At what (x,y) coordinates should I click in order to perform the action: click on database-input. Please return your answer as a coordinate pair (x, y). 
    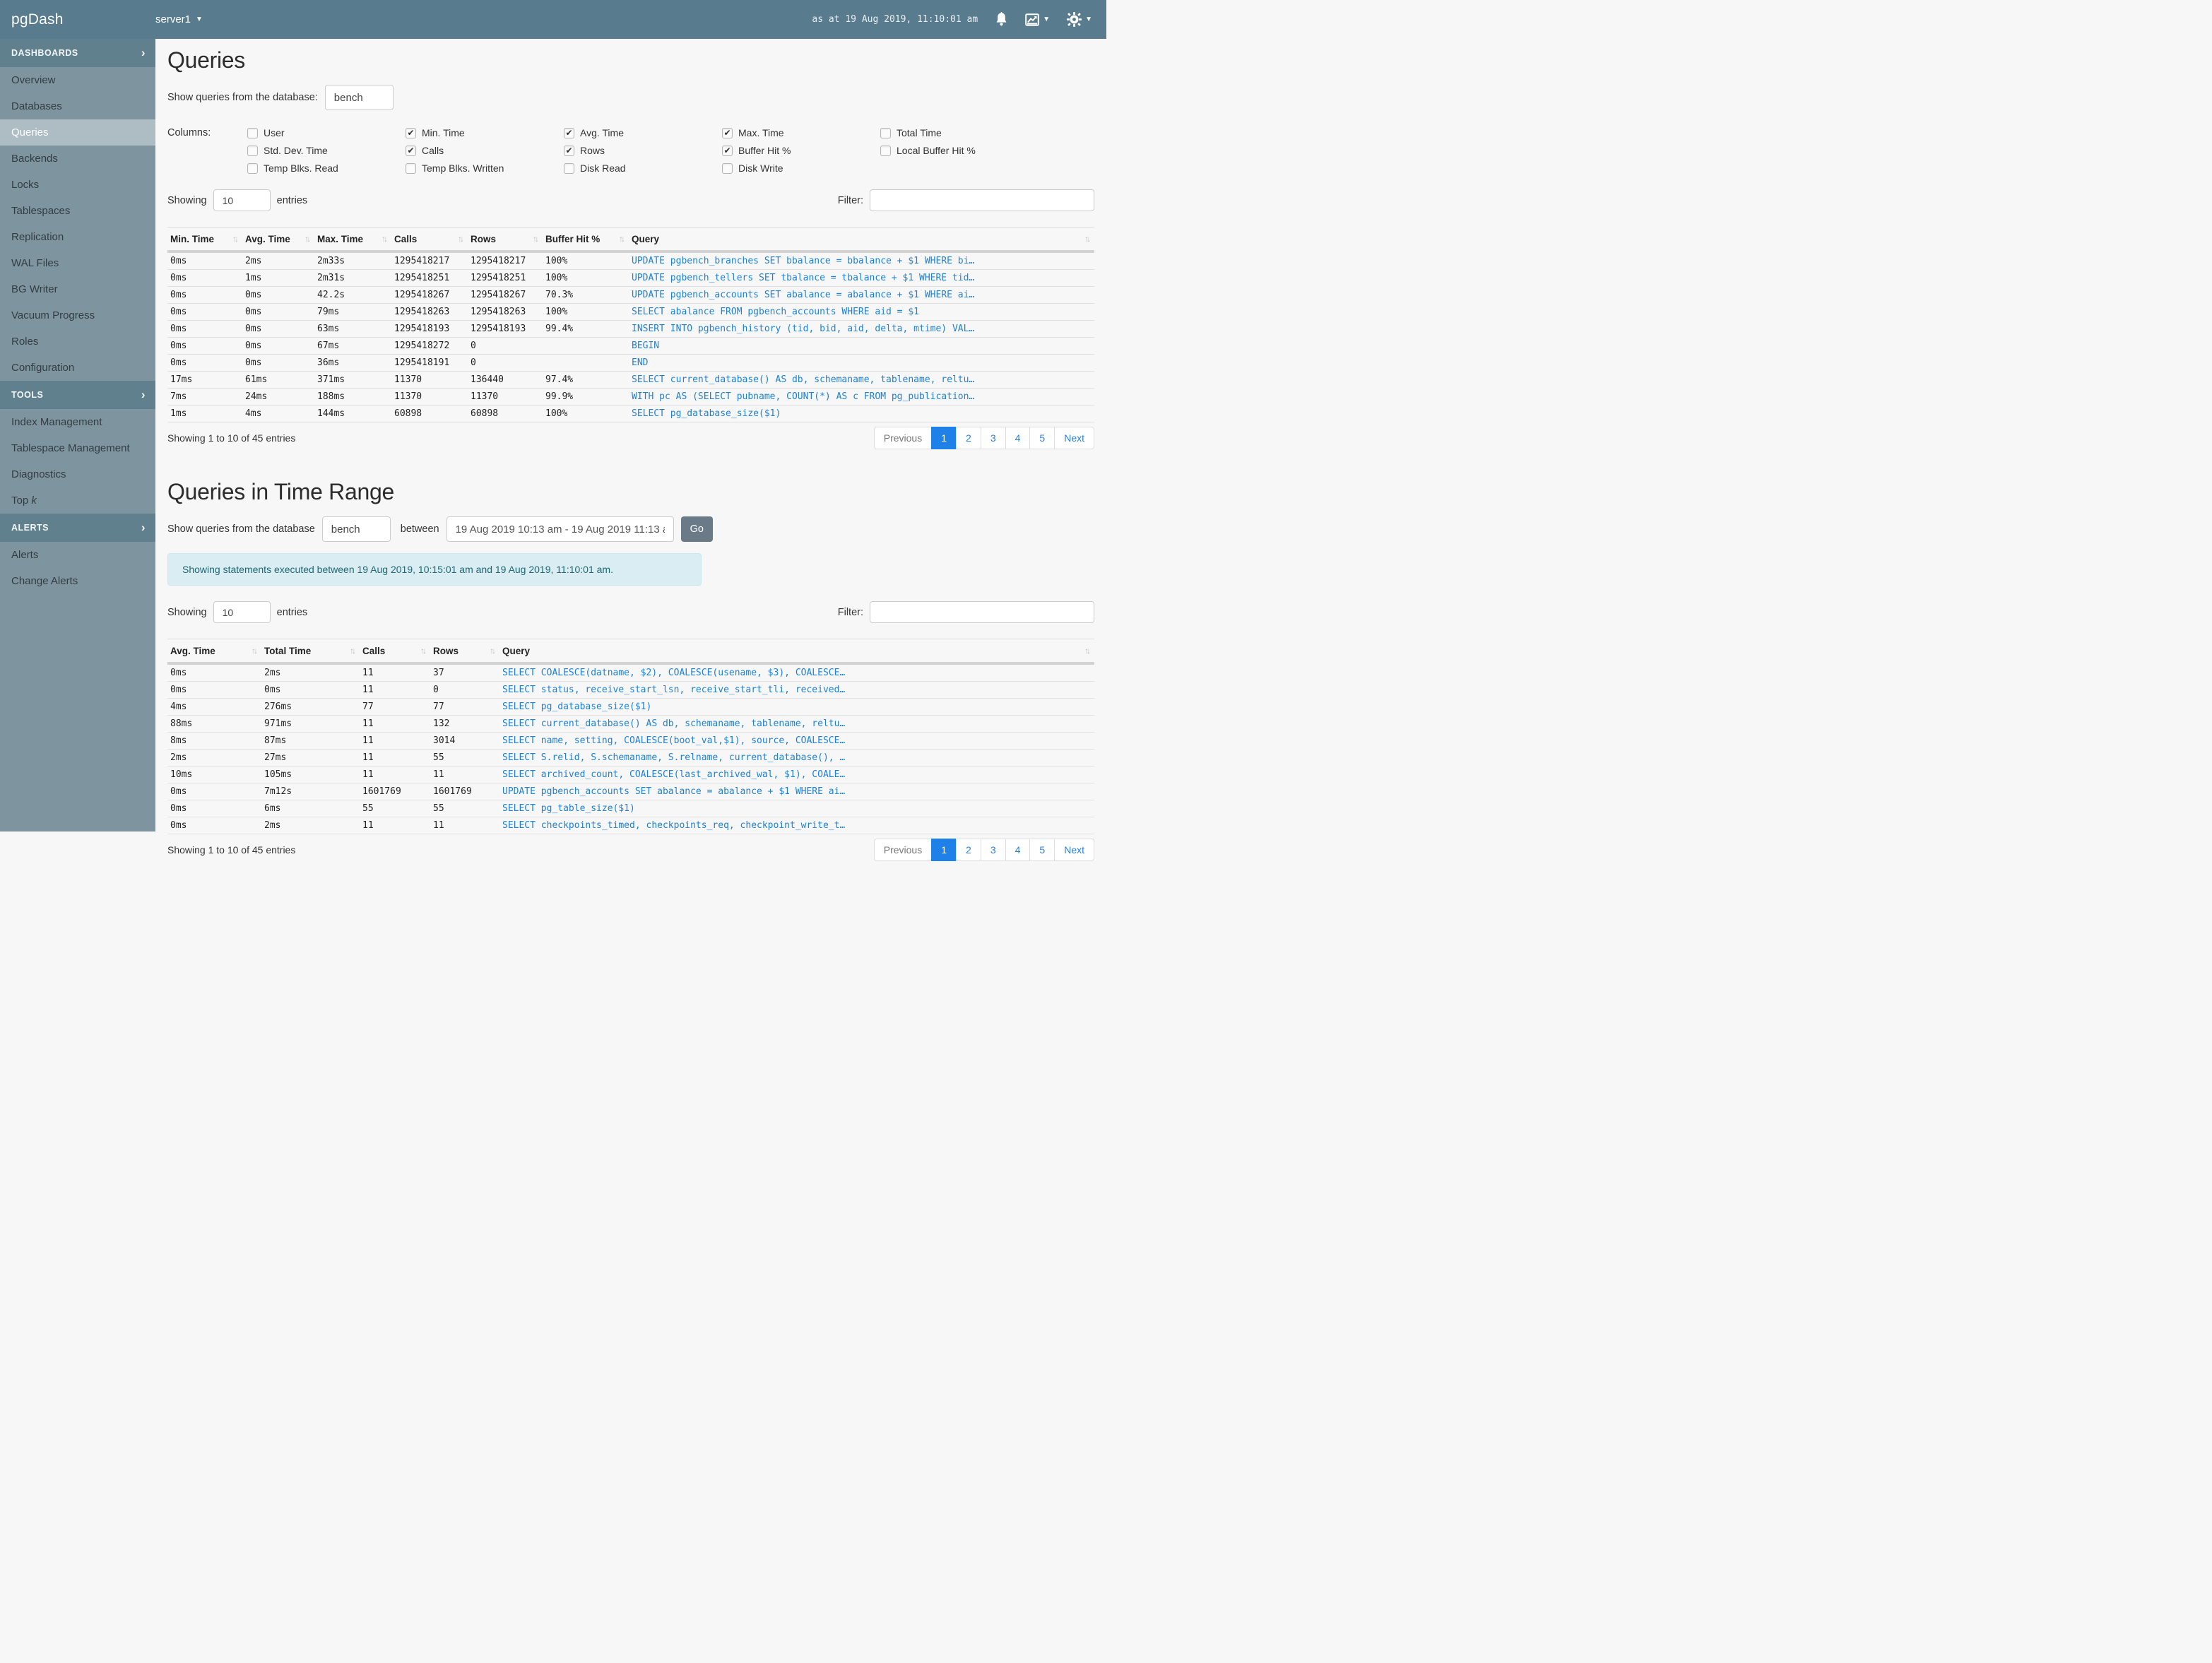
    Looking at the image, I should click on (359, 97).